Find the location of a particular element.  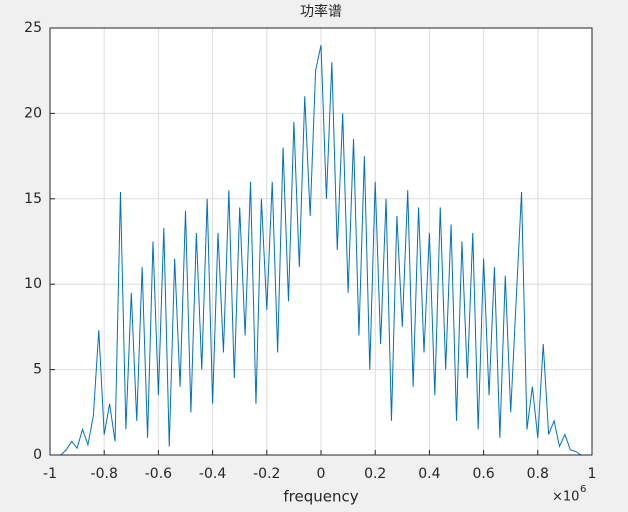

chart-title: 功率谱 is located at coordinates (321, 11).